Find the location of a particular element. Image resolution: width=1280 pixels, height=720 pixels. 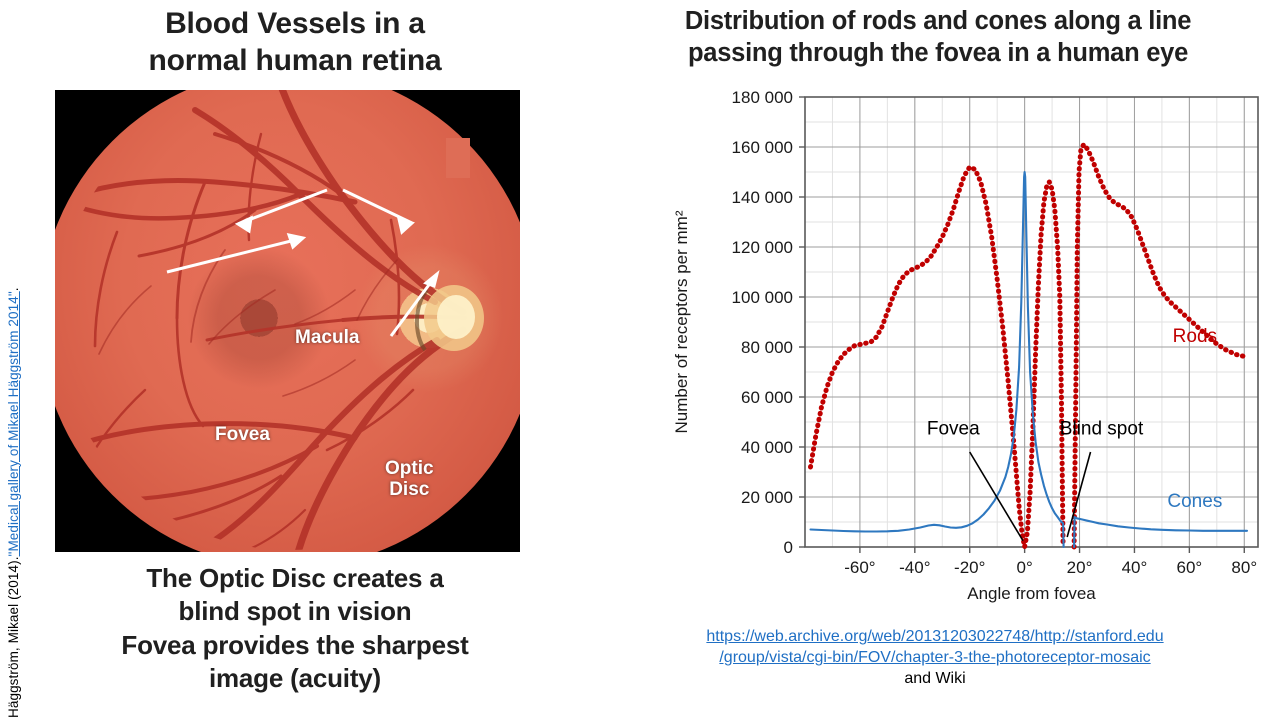

annotation-optic-disc-line-1: Optic is located at coordinates (409, 468).